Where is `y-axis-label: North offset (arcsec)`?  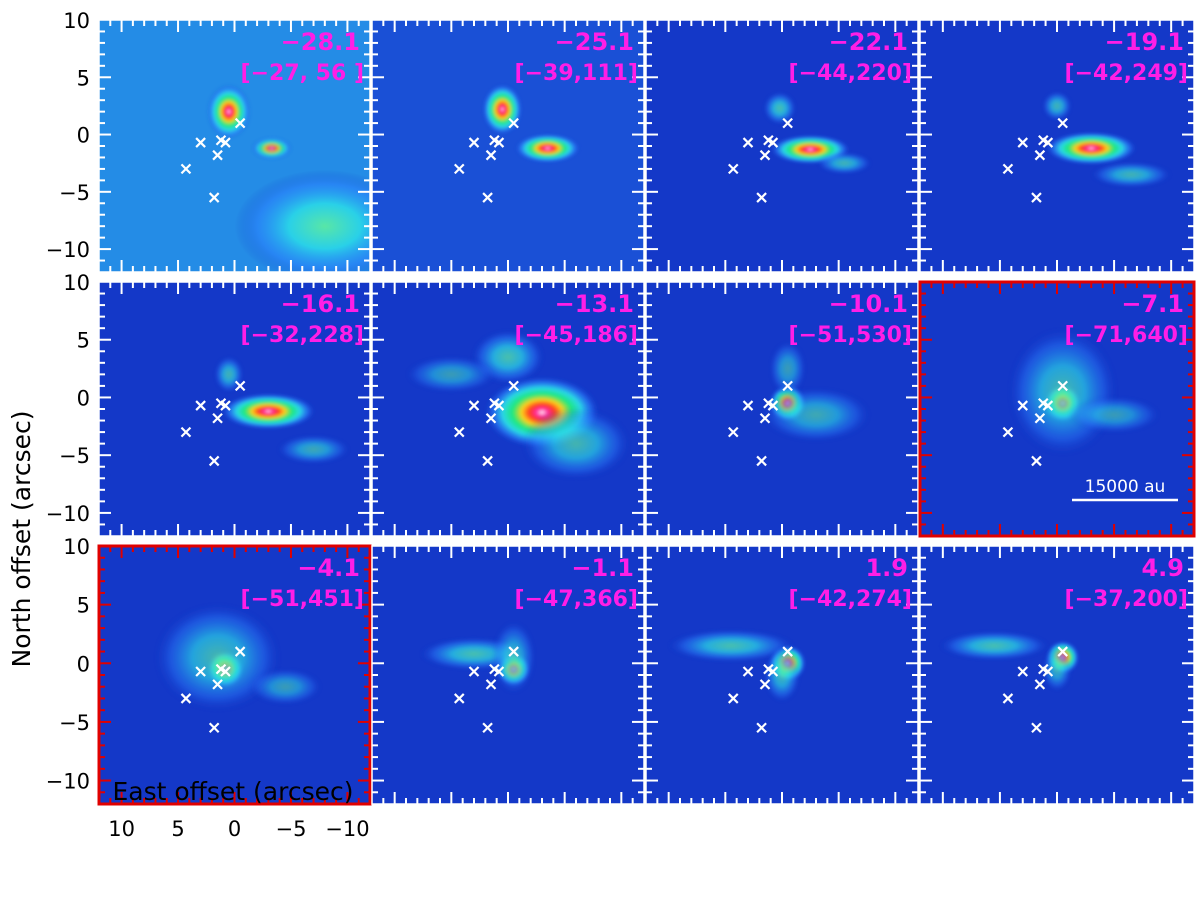
y-axis-label: North offset (arcsec) is located at coordinates (21, 539).